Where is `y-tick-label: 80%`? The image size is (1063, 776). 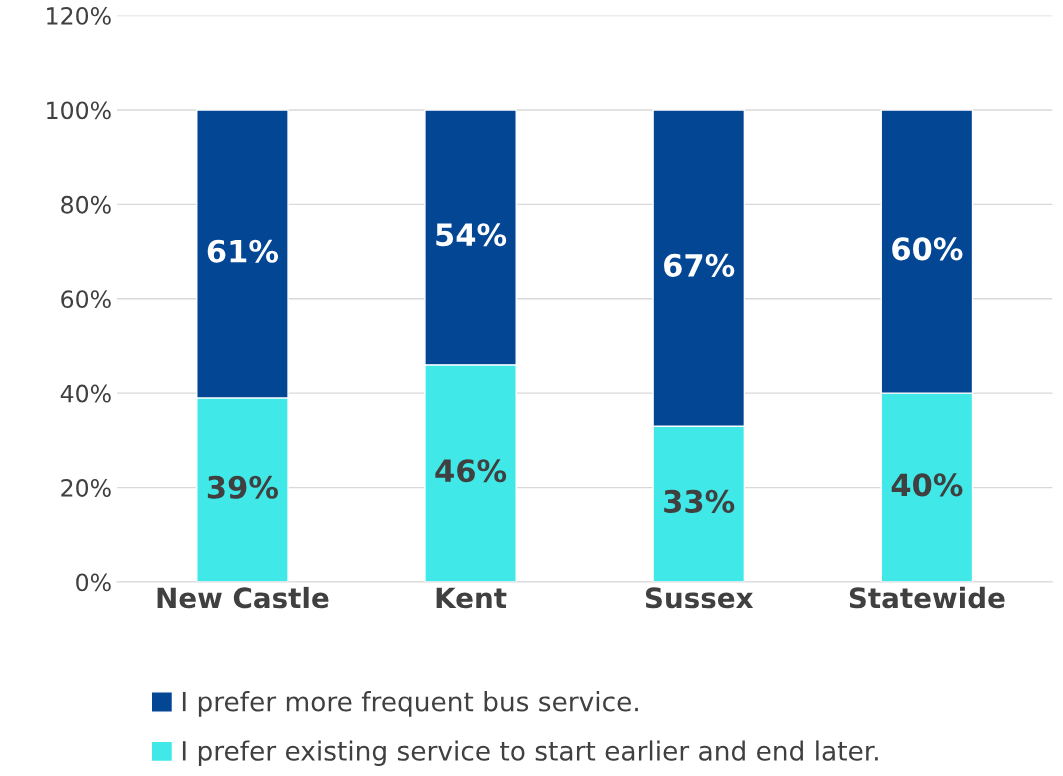 y-tick-label: 80% is located at coordinates (86, 204).